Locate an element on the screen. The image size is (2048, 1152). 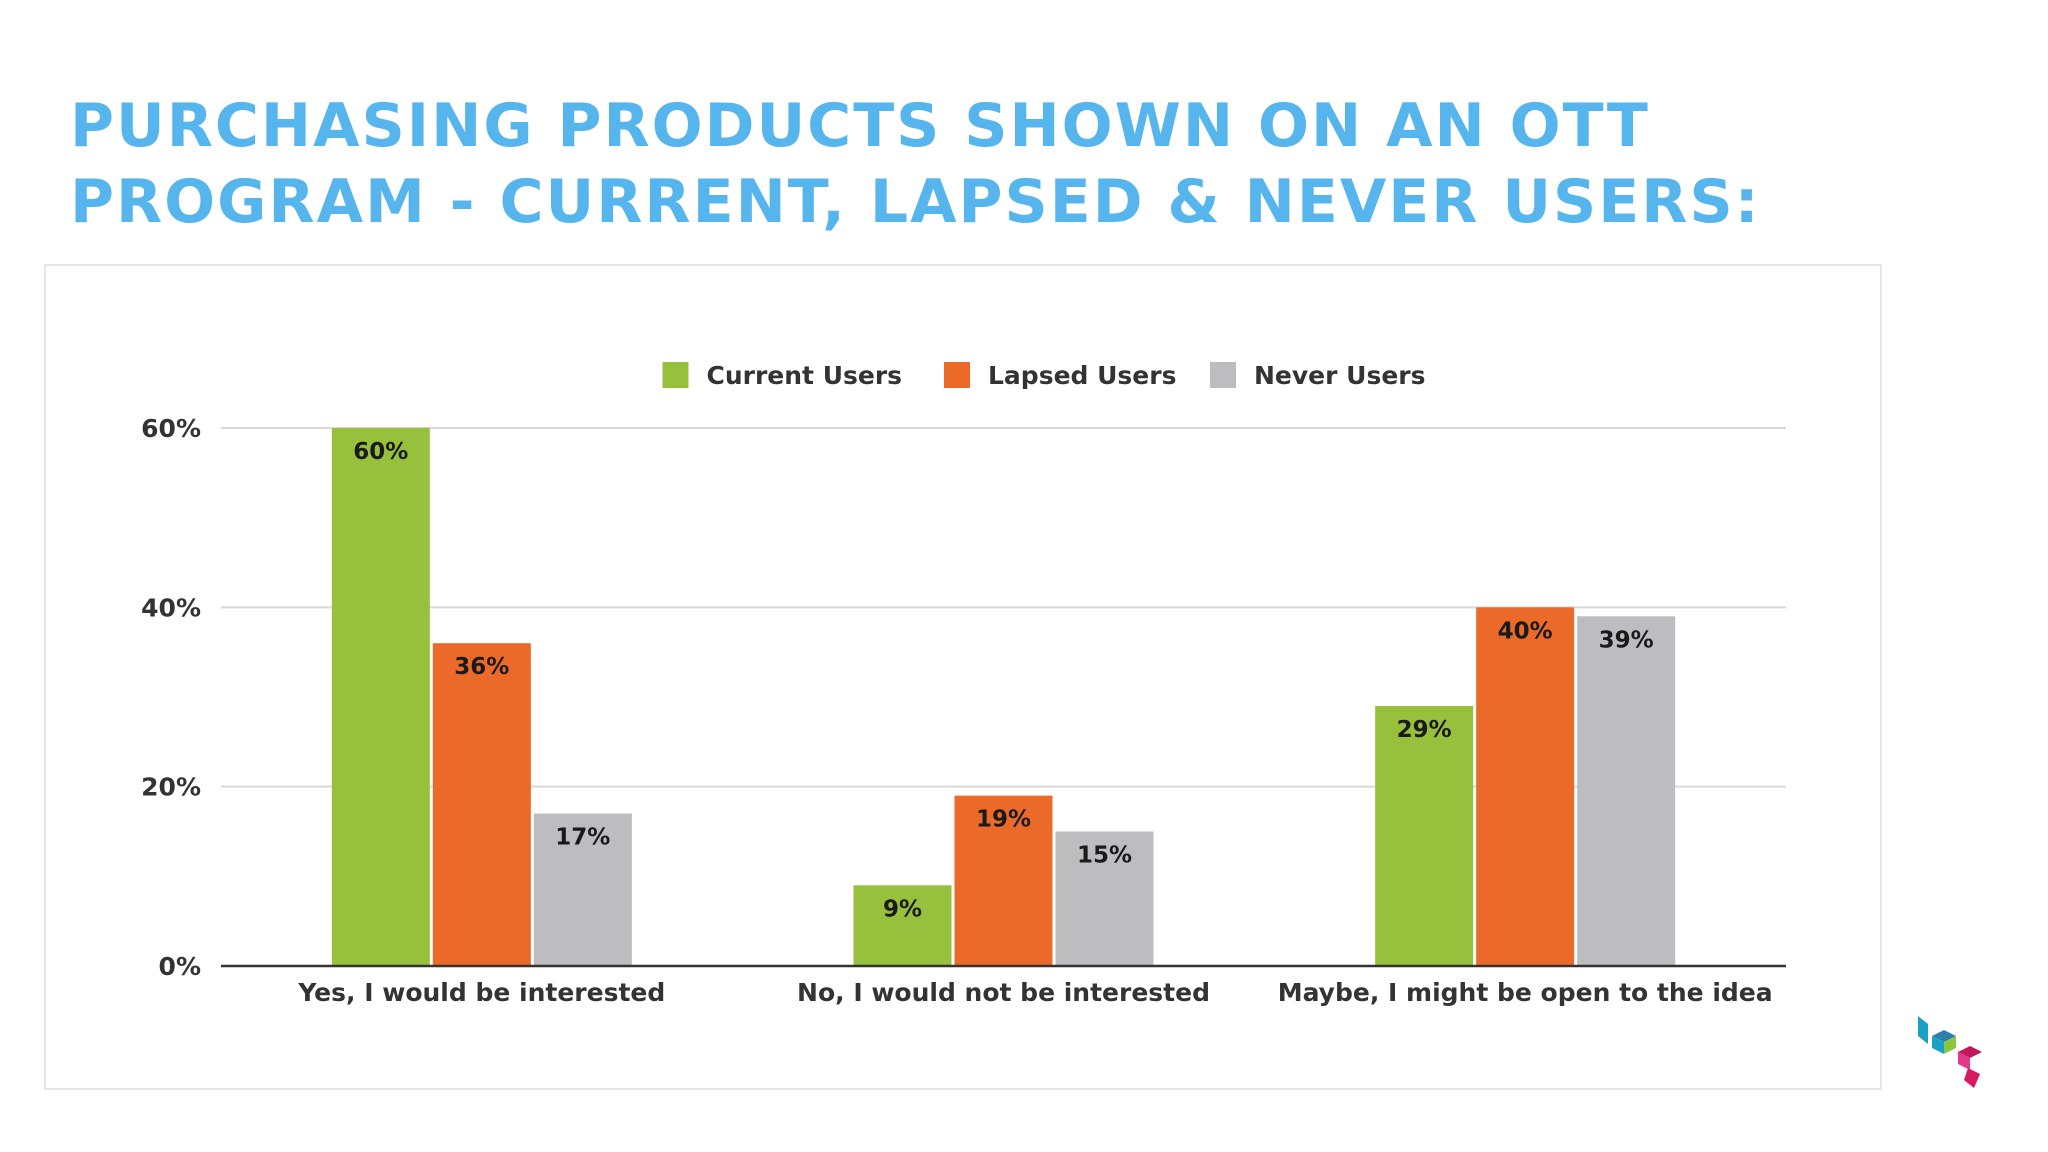
stacked-cubes-logo-icon is located at coordinates (1952, 1054).